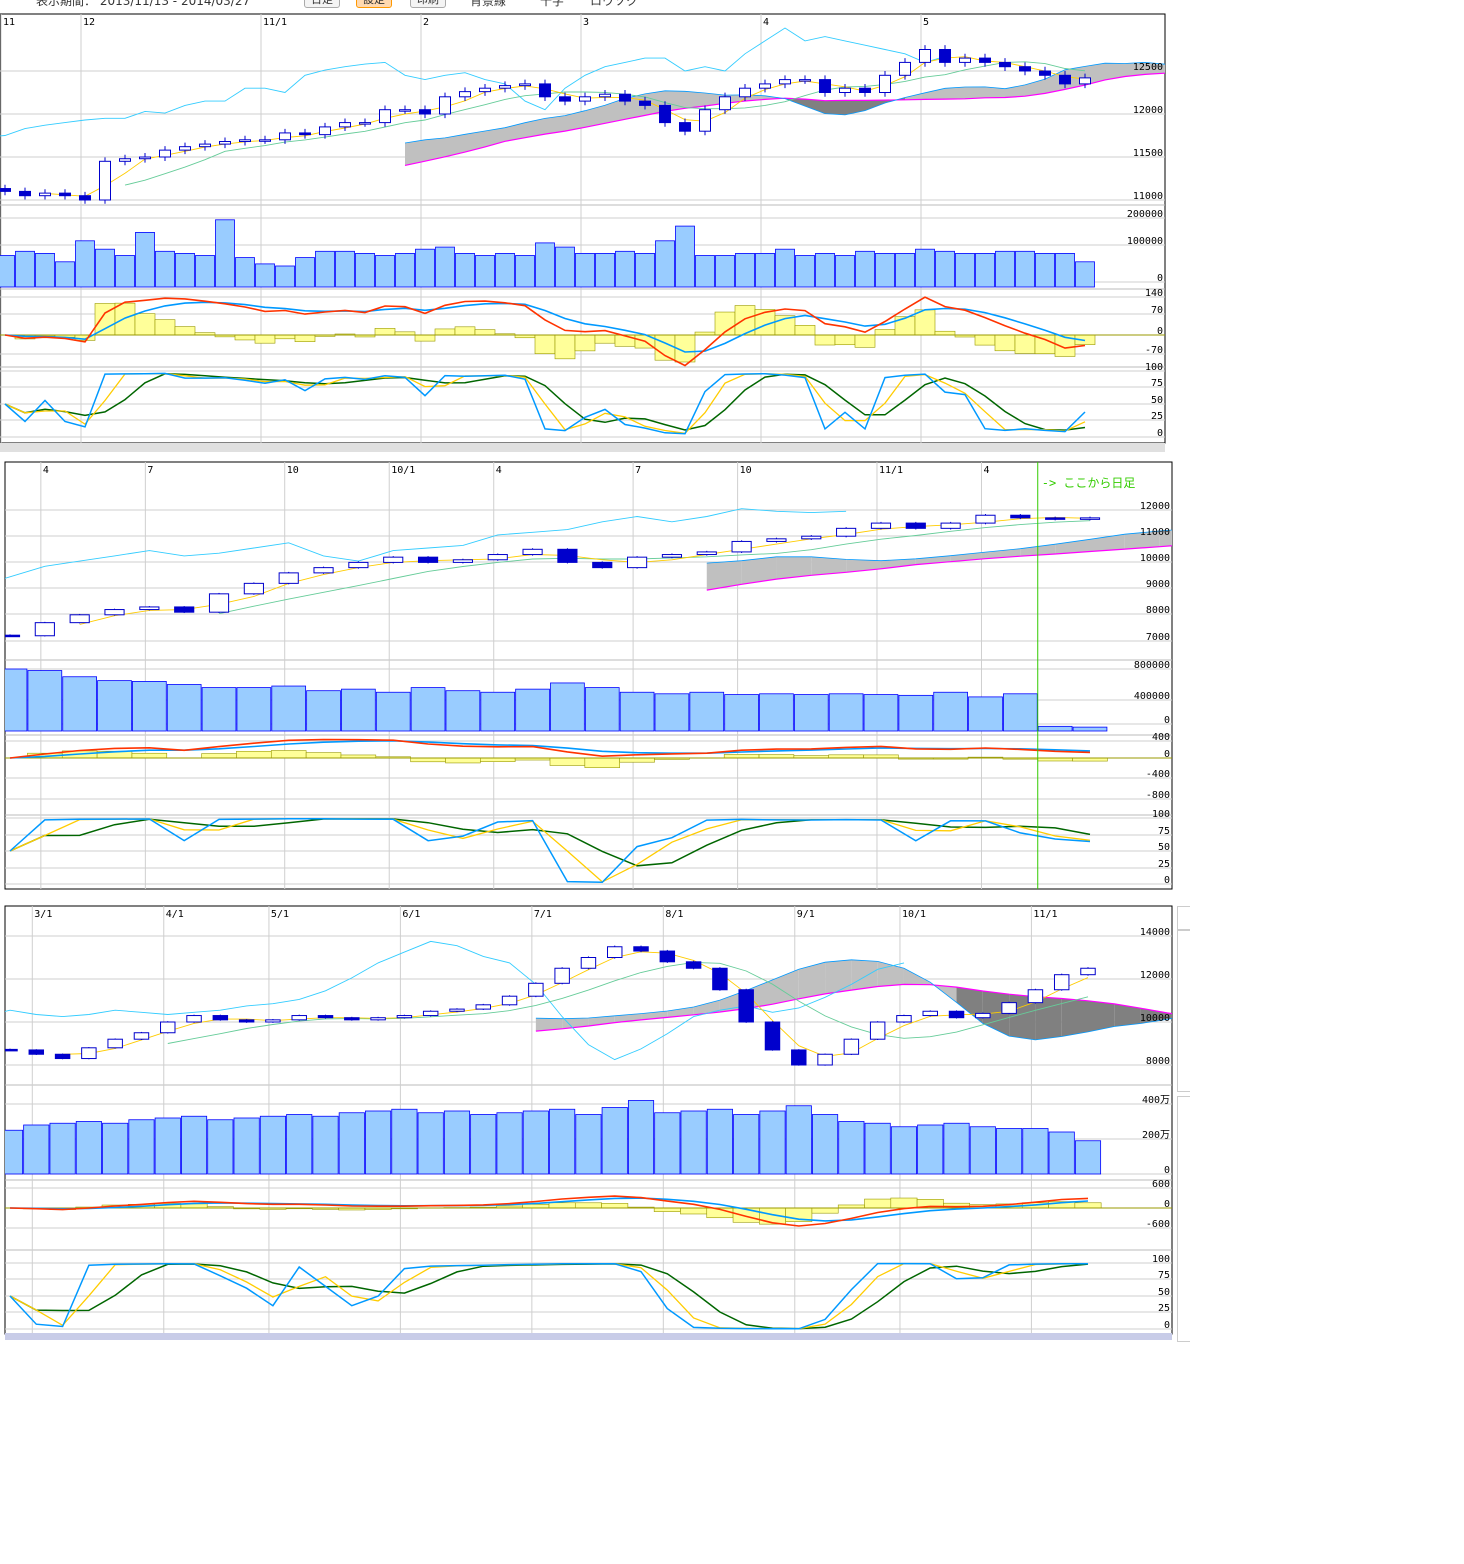 The height and width of the screenshot is (1564, 1464). I want to click on option-checkbox-1: 背景線, so click(488, 4).